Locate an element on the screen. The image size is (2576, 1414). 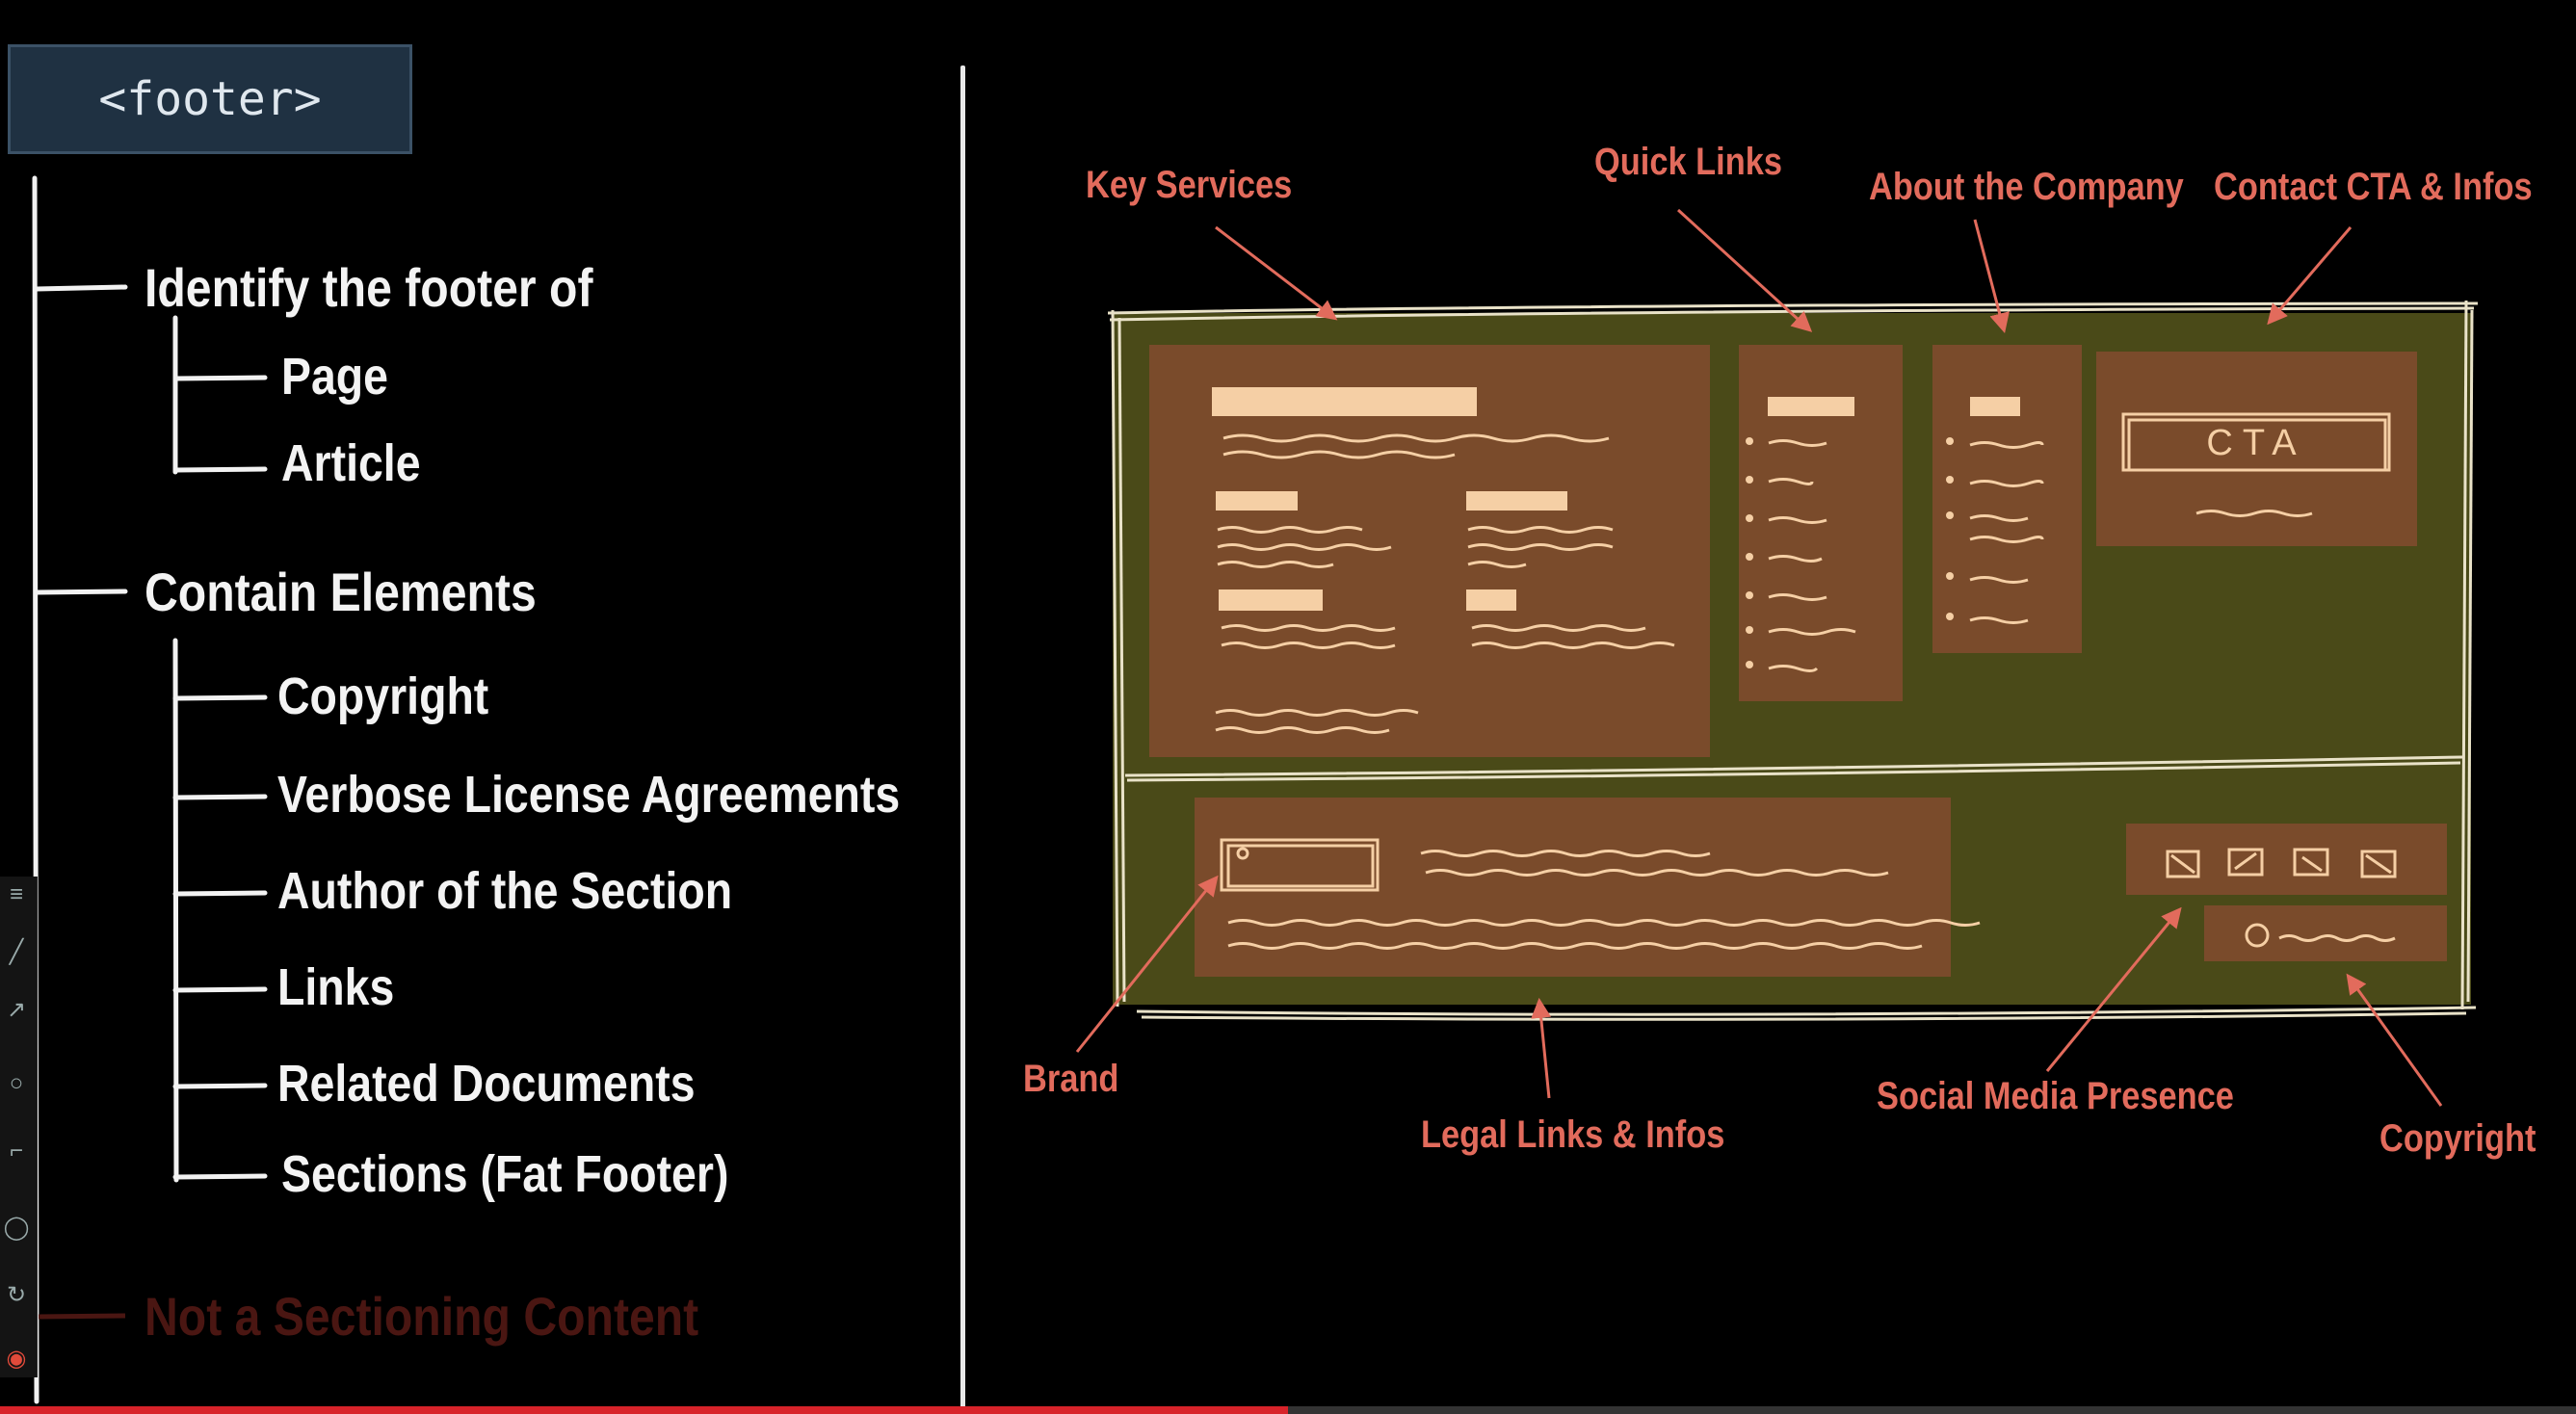
tree-connectors is located at coordinates (150, 790).